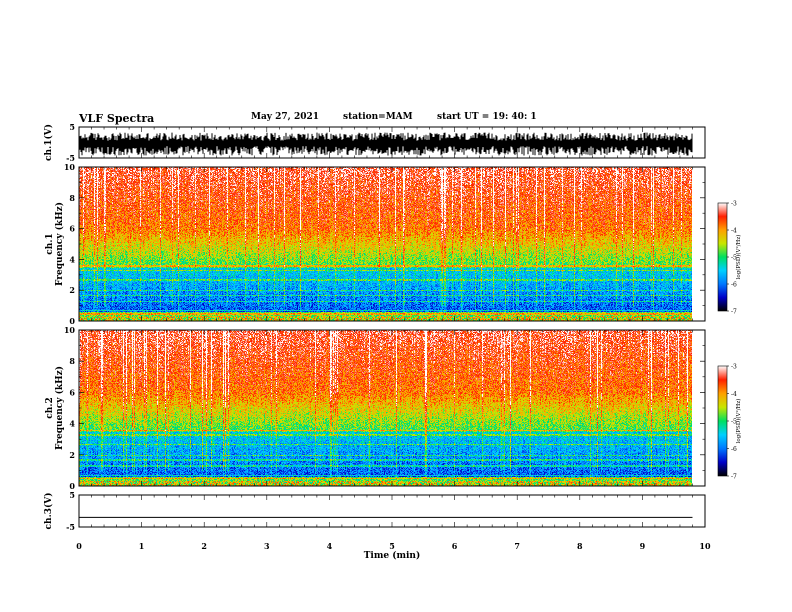 This screenshot has width=792, height=612. Describe the element at coordinates (285, 117) in the screenshot. I see `header-date: May 27, 2021` at that location.